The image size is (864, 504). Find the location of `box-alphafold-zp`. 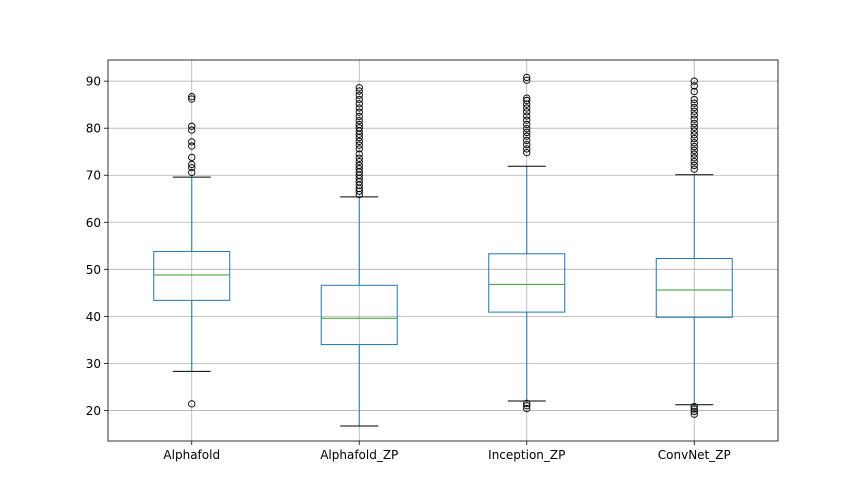

box-alphafold-zp is located at coordinates (359, 311).